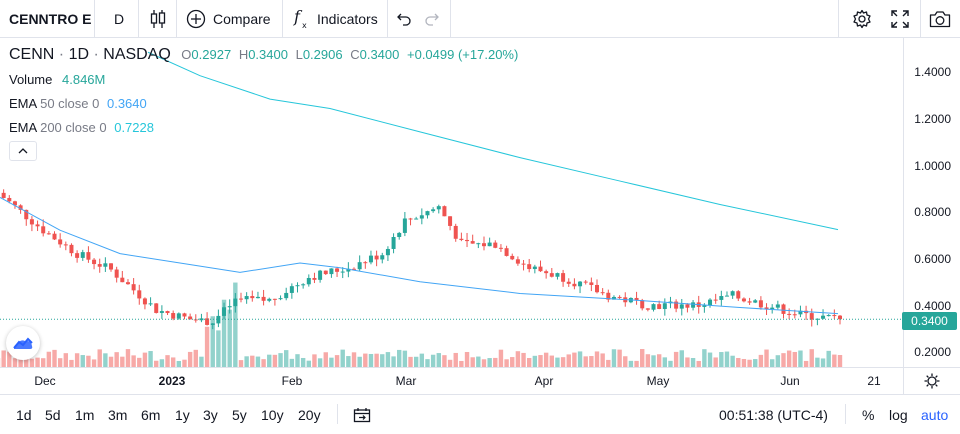 Image resolution: width=960 pixels, height=434 pixels. Describe the element at coordinates (932, 352) in the screenshot. I see `price-tick: 0.2000` at that location.